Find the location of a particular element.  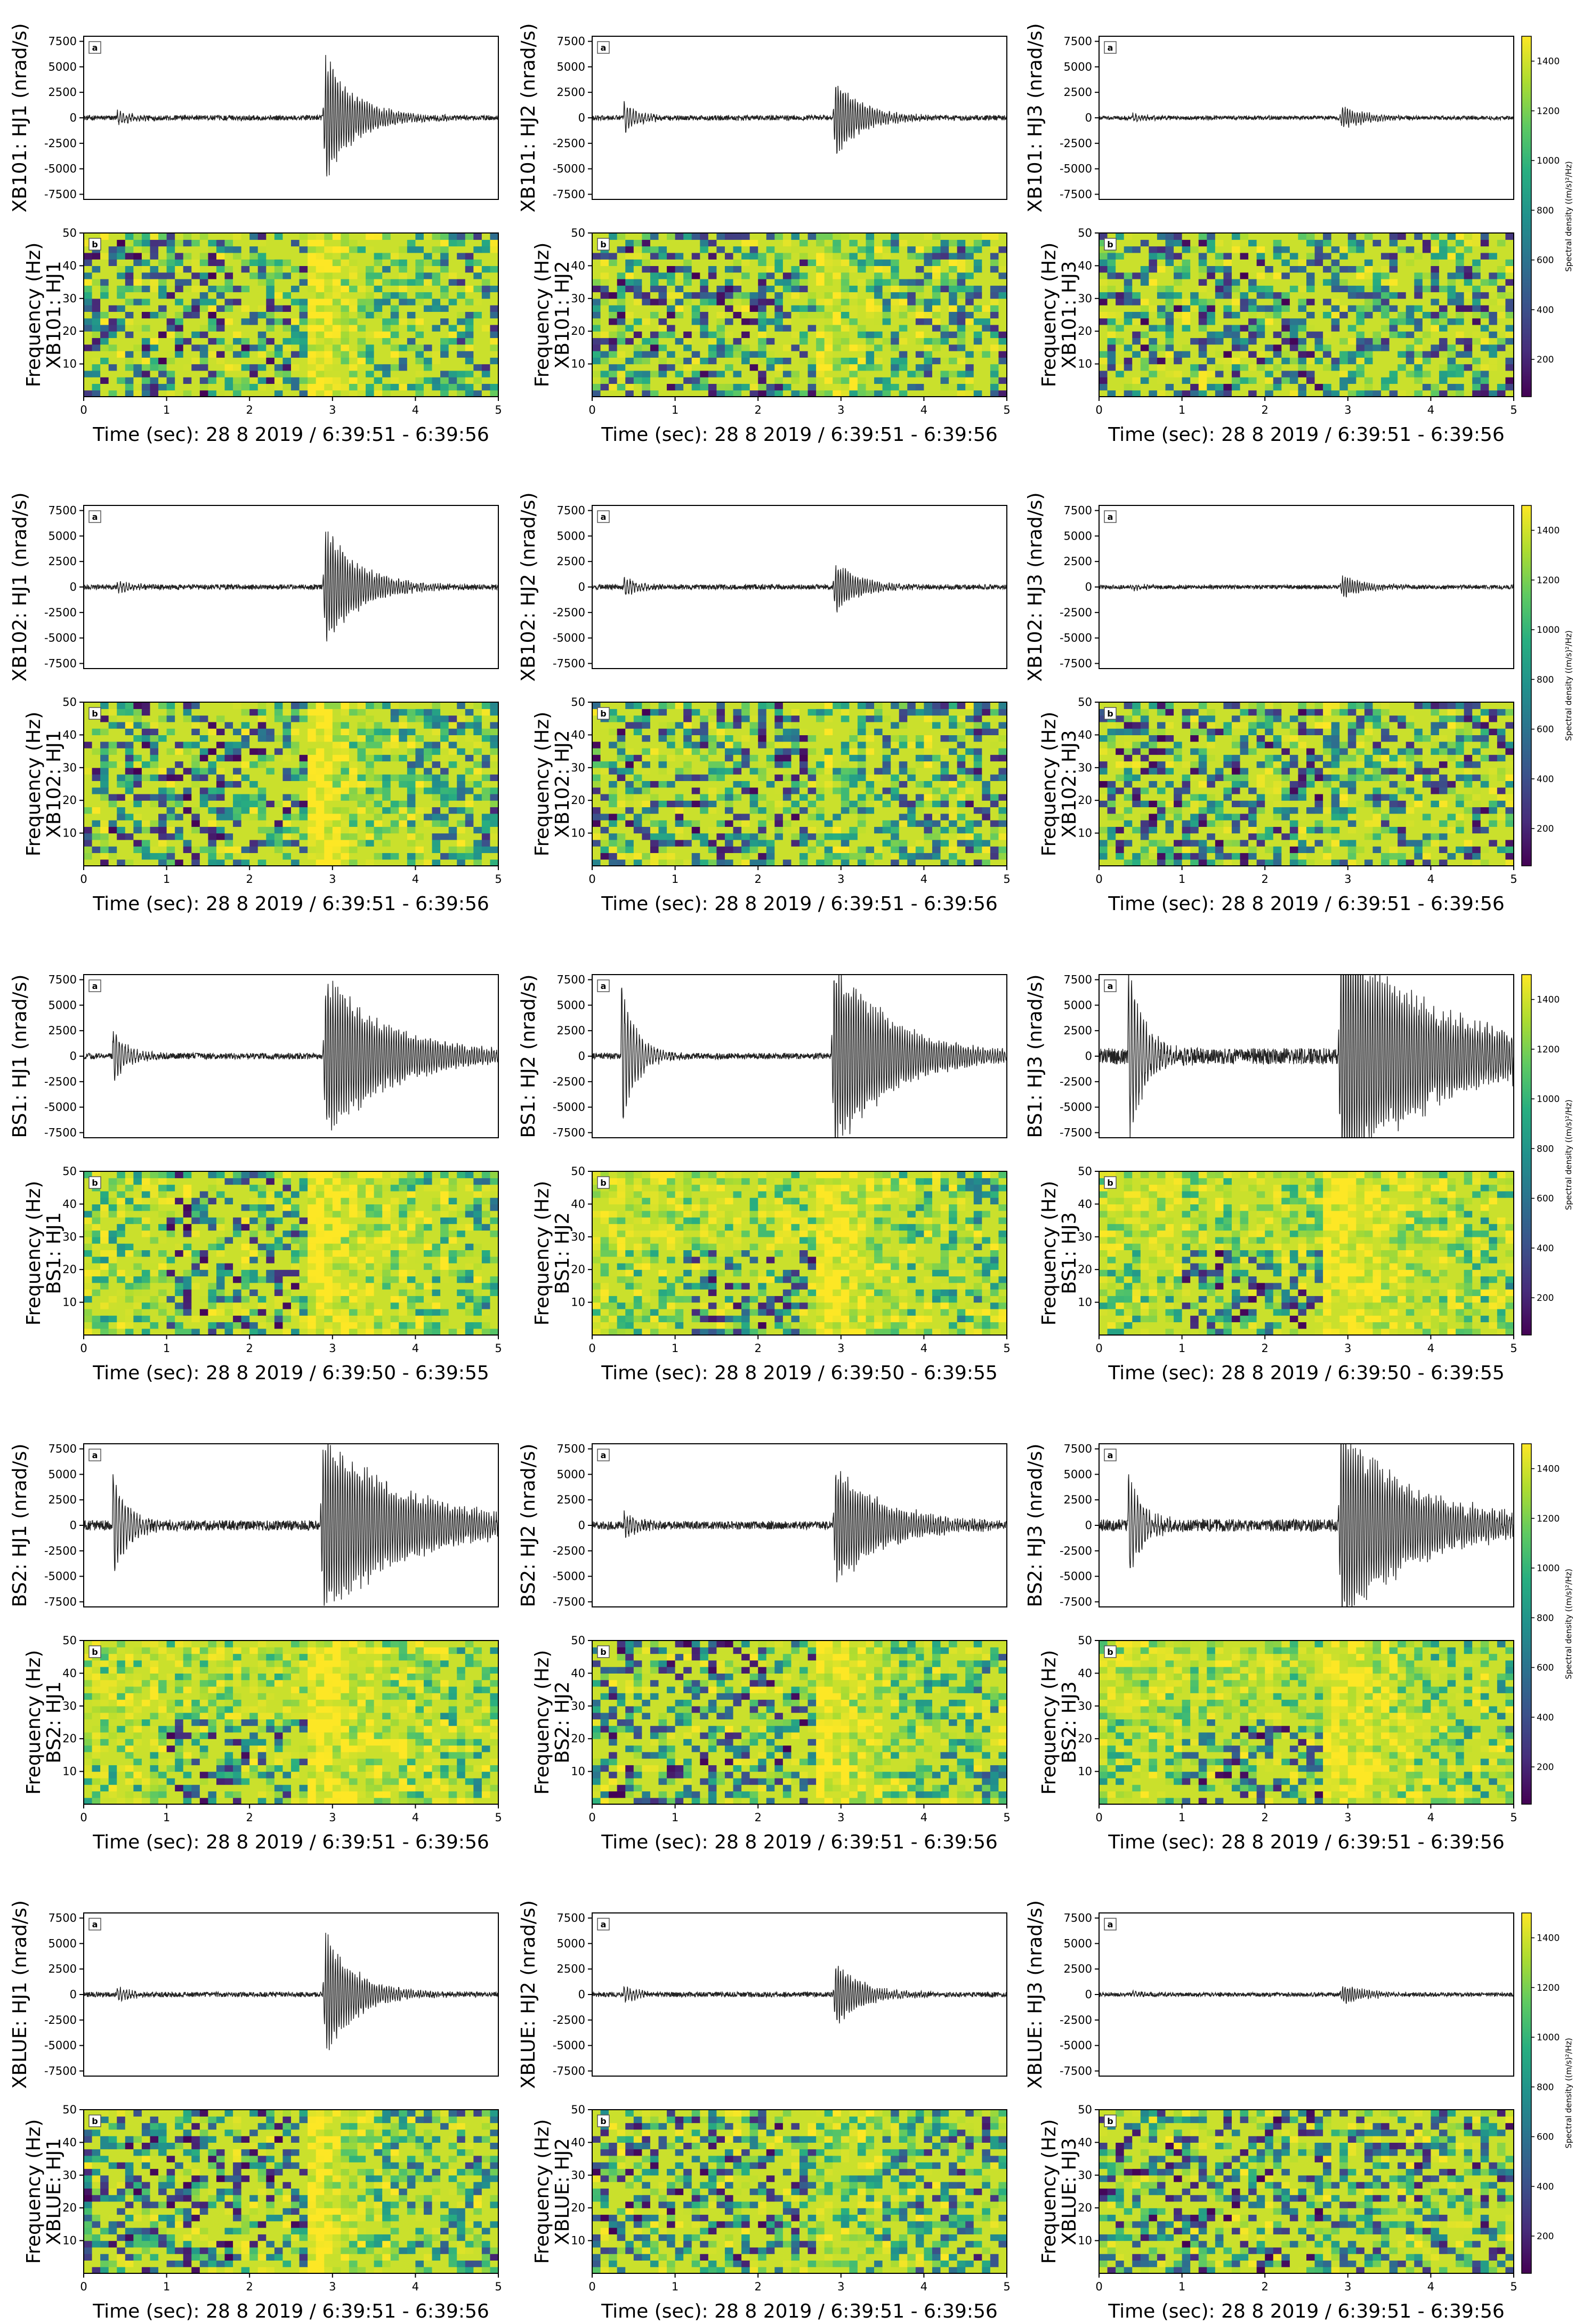

waveform-ylabel: XBLUE: HJ1 (nrad/s) is located at coordinates (20, 1994).